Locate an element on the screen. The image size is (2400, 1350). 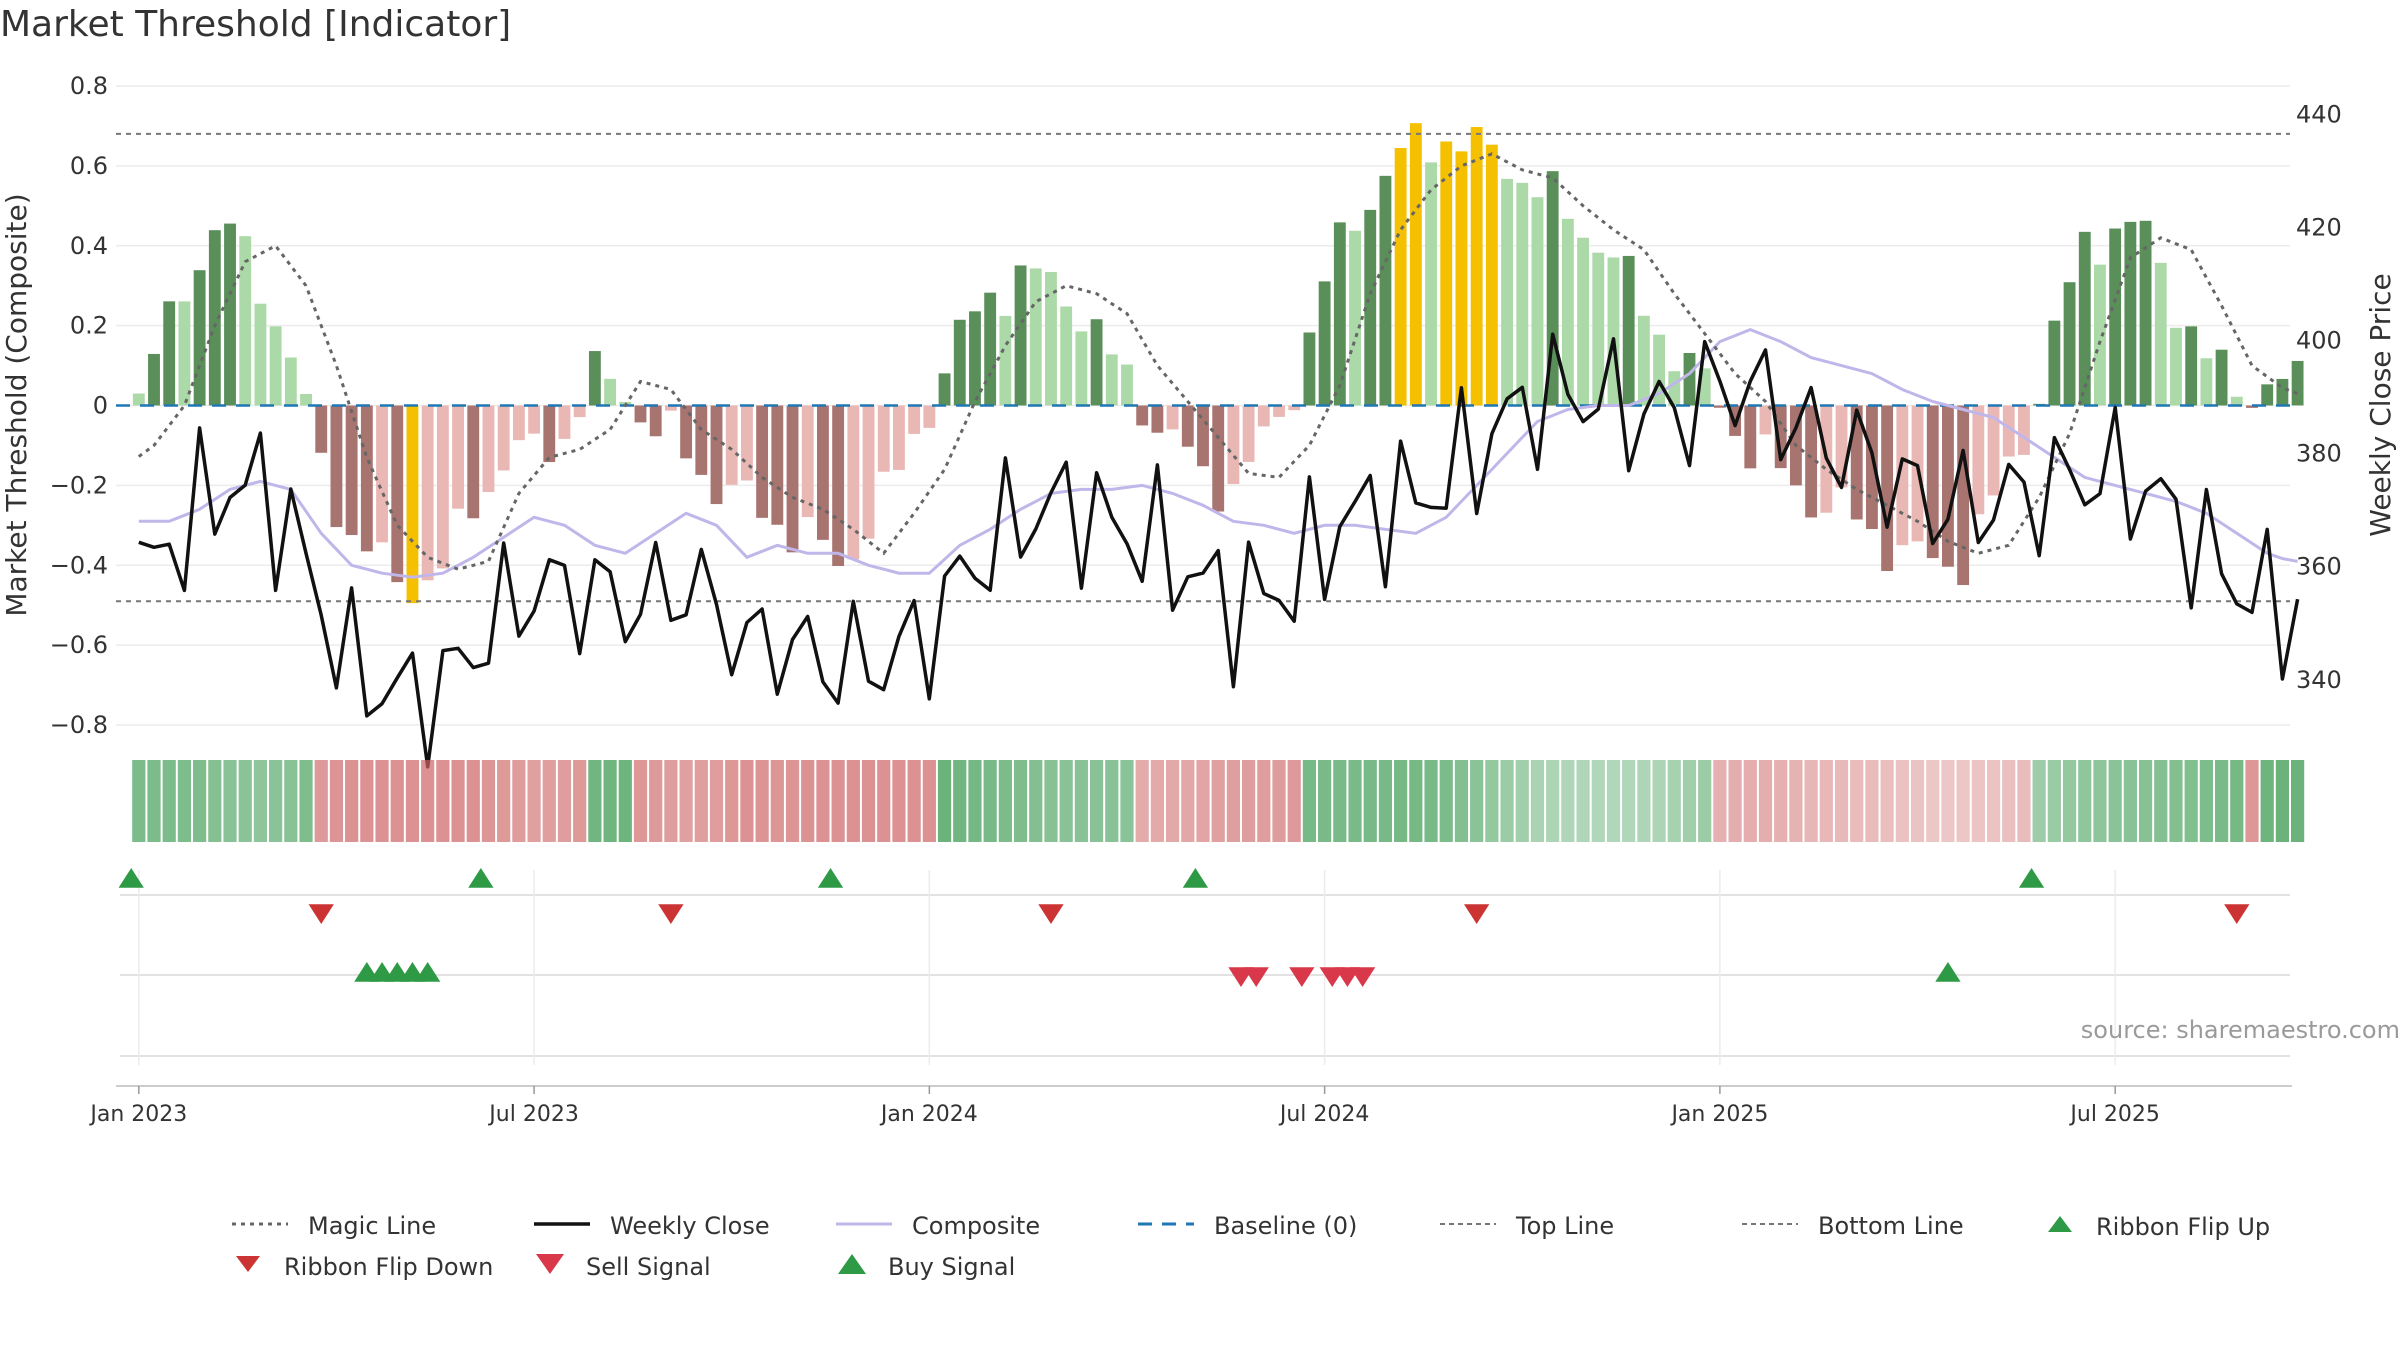
y-tick-label: −0.8 is located at coordinates (79, 725).